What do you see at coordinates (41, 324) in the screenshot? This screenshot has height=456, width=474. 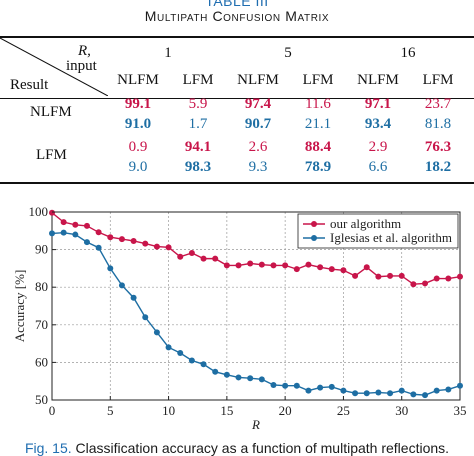 I see `y-tick-label: 70` at bounding box center [41, 324].